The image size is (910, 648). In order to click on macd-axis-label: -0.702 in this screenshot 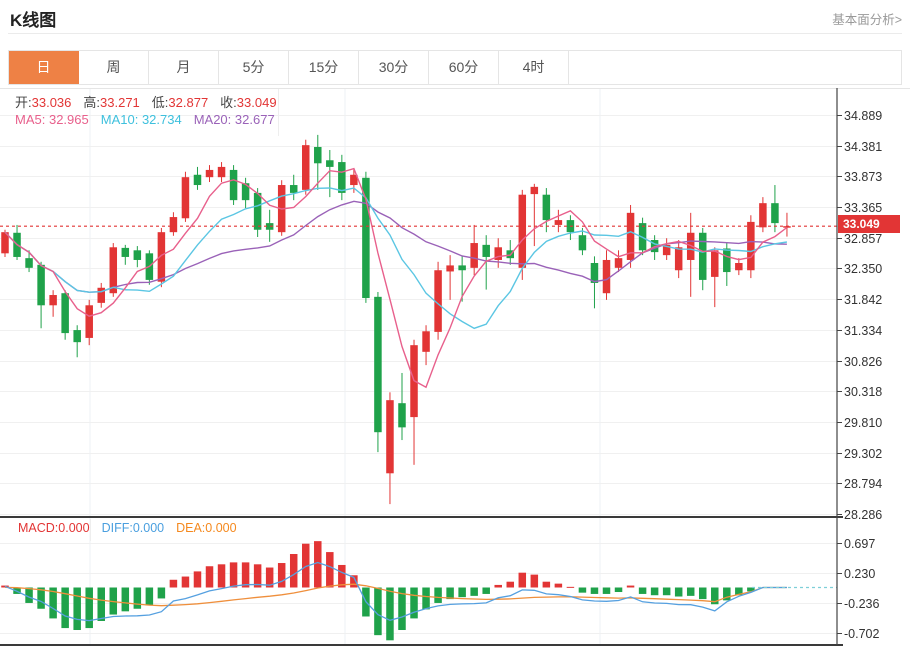, I will do `click(861, 634)`.